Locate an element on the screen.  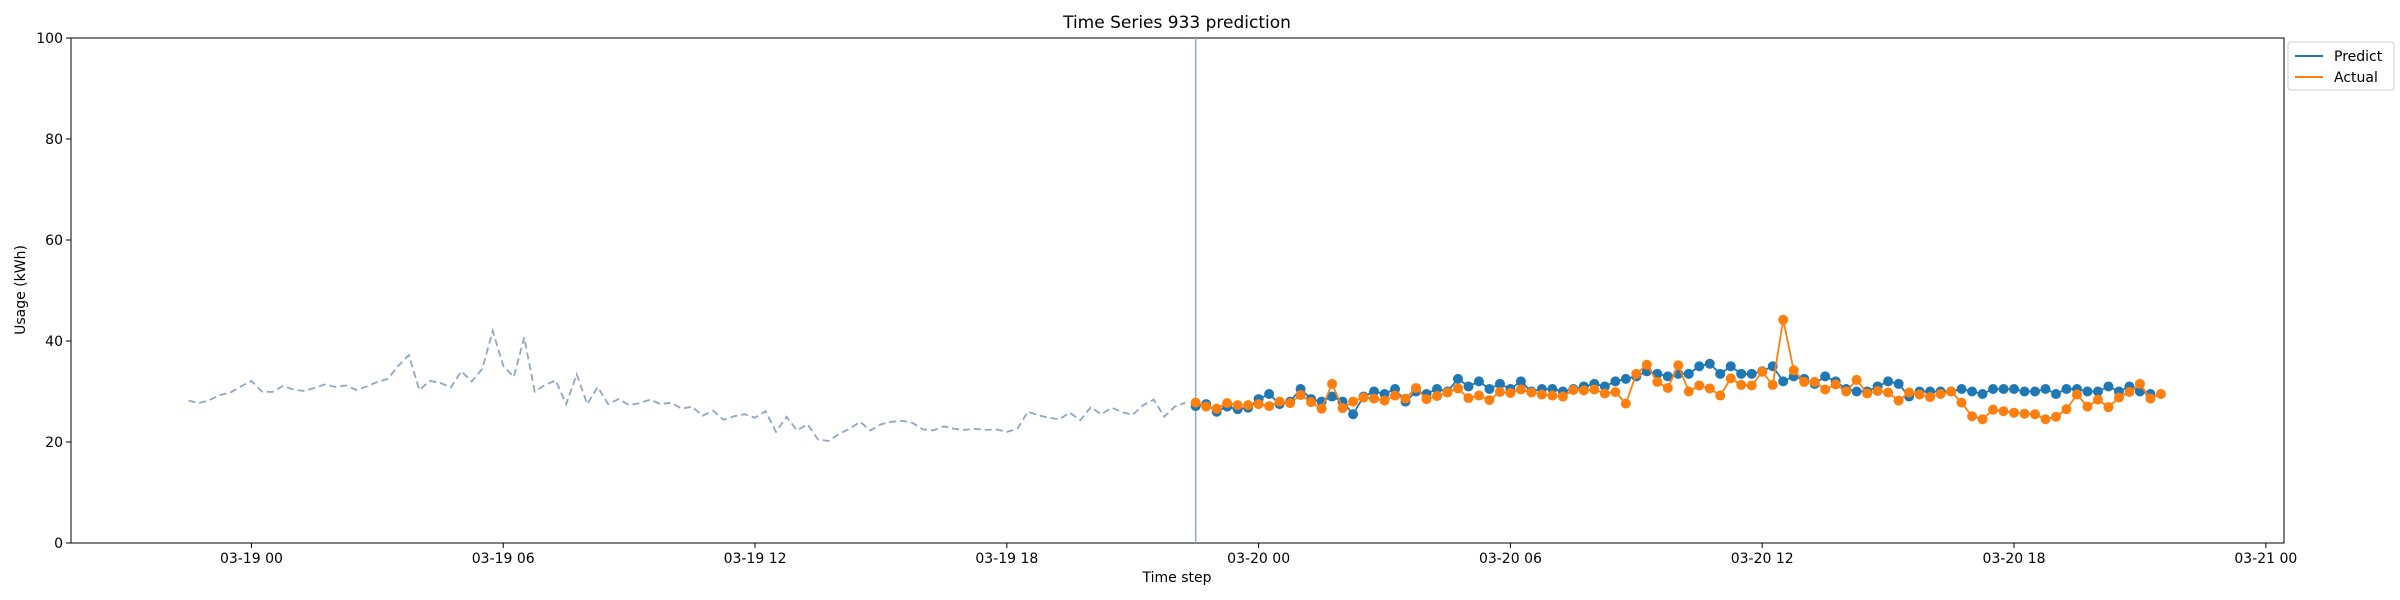
x-tick-label: 03-19 18 is located at coordinates (1006, 559).